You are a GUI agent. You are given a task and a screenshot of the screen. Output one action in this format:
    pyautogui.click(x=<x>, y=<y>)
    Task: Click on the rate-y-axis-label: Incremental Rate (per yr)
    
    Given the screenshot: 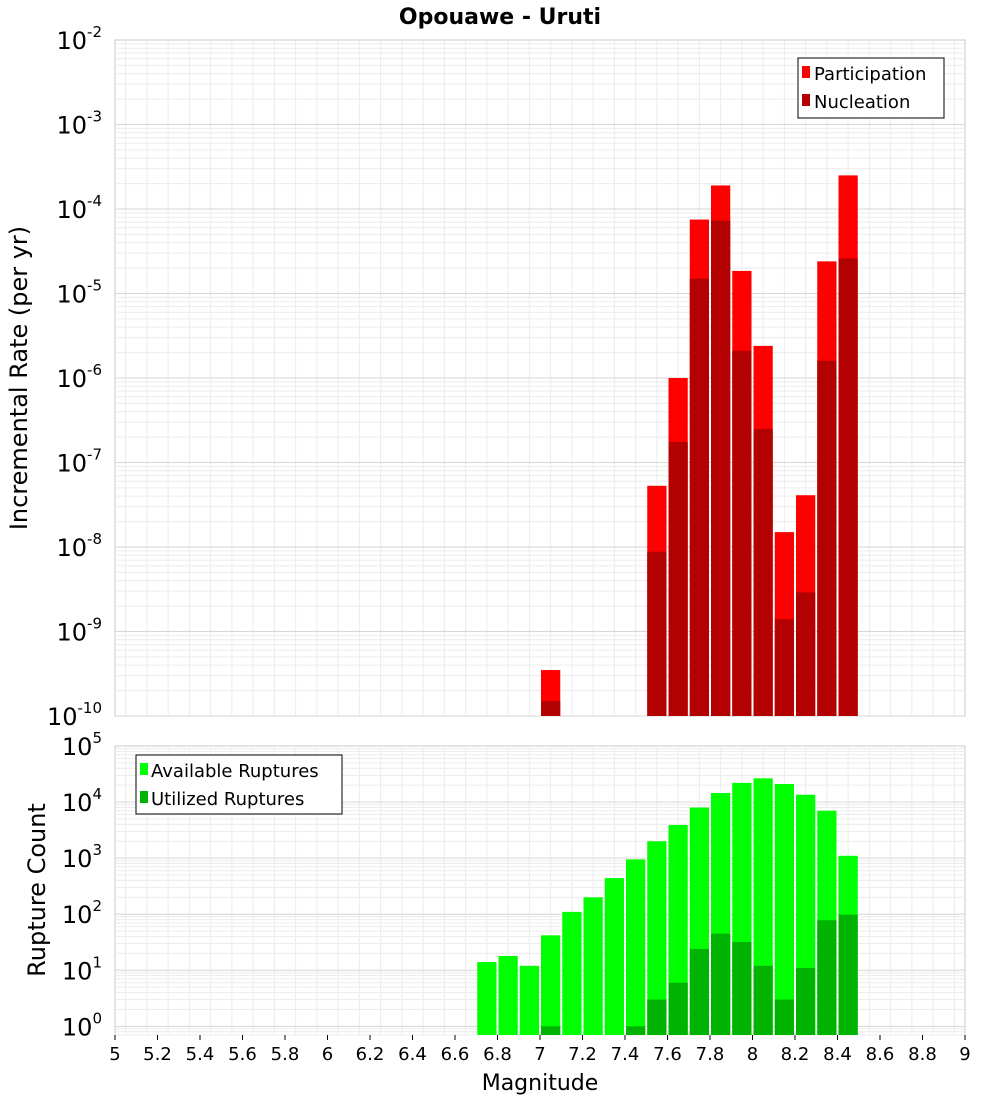 What is the action you would take?
    pyautogui.click(x=19, y=378)
    